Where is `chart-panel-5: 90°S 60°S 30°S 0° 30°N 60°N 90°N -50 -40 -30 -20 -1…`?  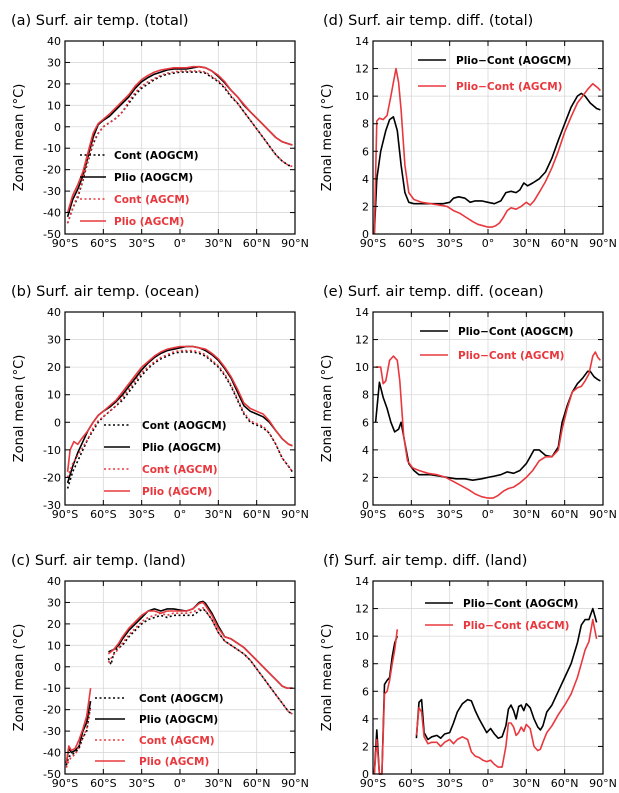 chart-panel-5: 90°S 60°S 30°S 0° 30°N 60°N 90°N -50 -40 -30 -20 -1… is located at coordinates (160, 671).